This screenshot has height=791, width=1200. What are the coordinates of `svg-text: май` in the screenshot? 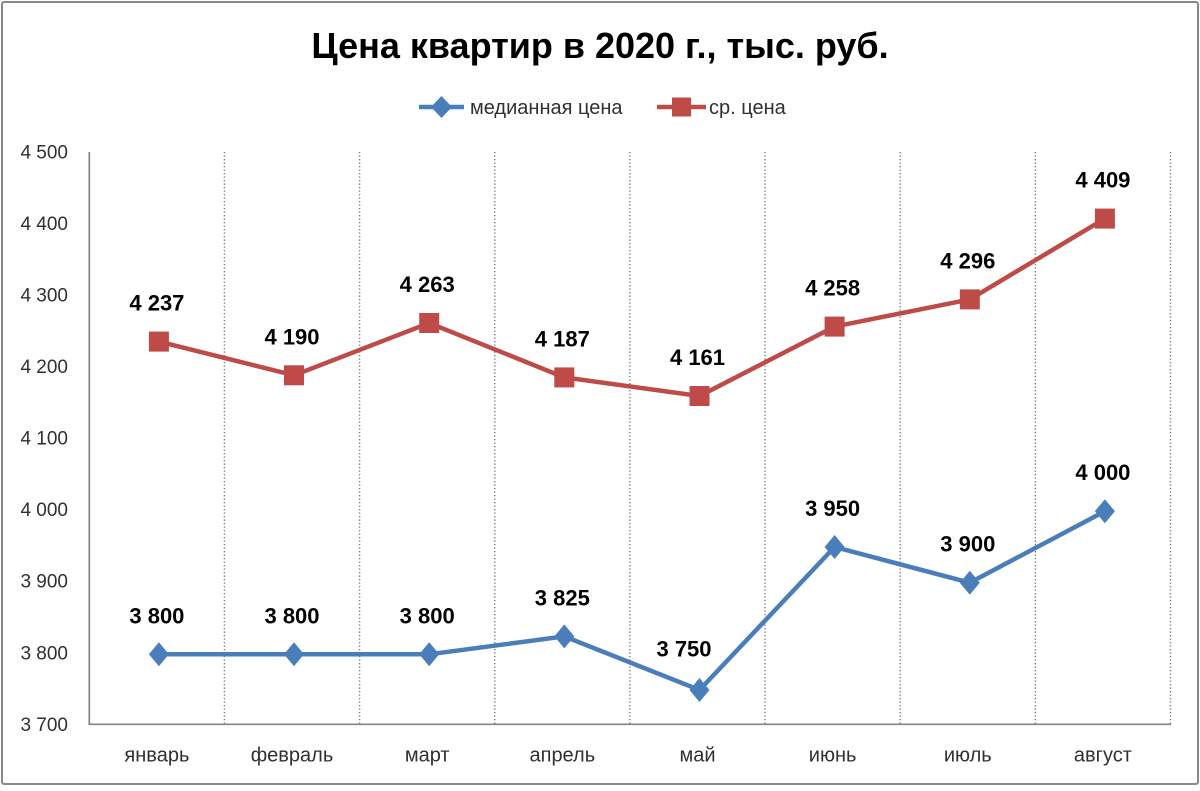 It's located at (697, 756).